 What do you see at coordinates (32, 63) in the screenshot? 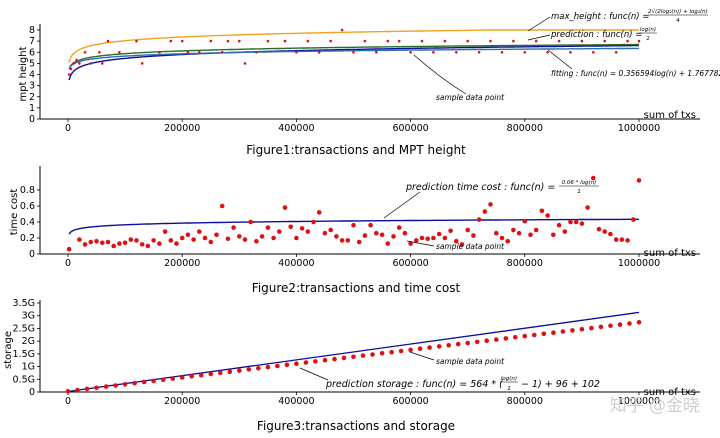
I see `y-tick-label: 5` at bounding box center [32, 63].